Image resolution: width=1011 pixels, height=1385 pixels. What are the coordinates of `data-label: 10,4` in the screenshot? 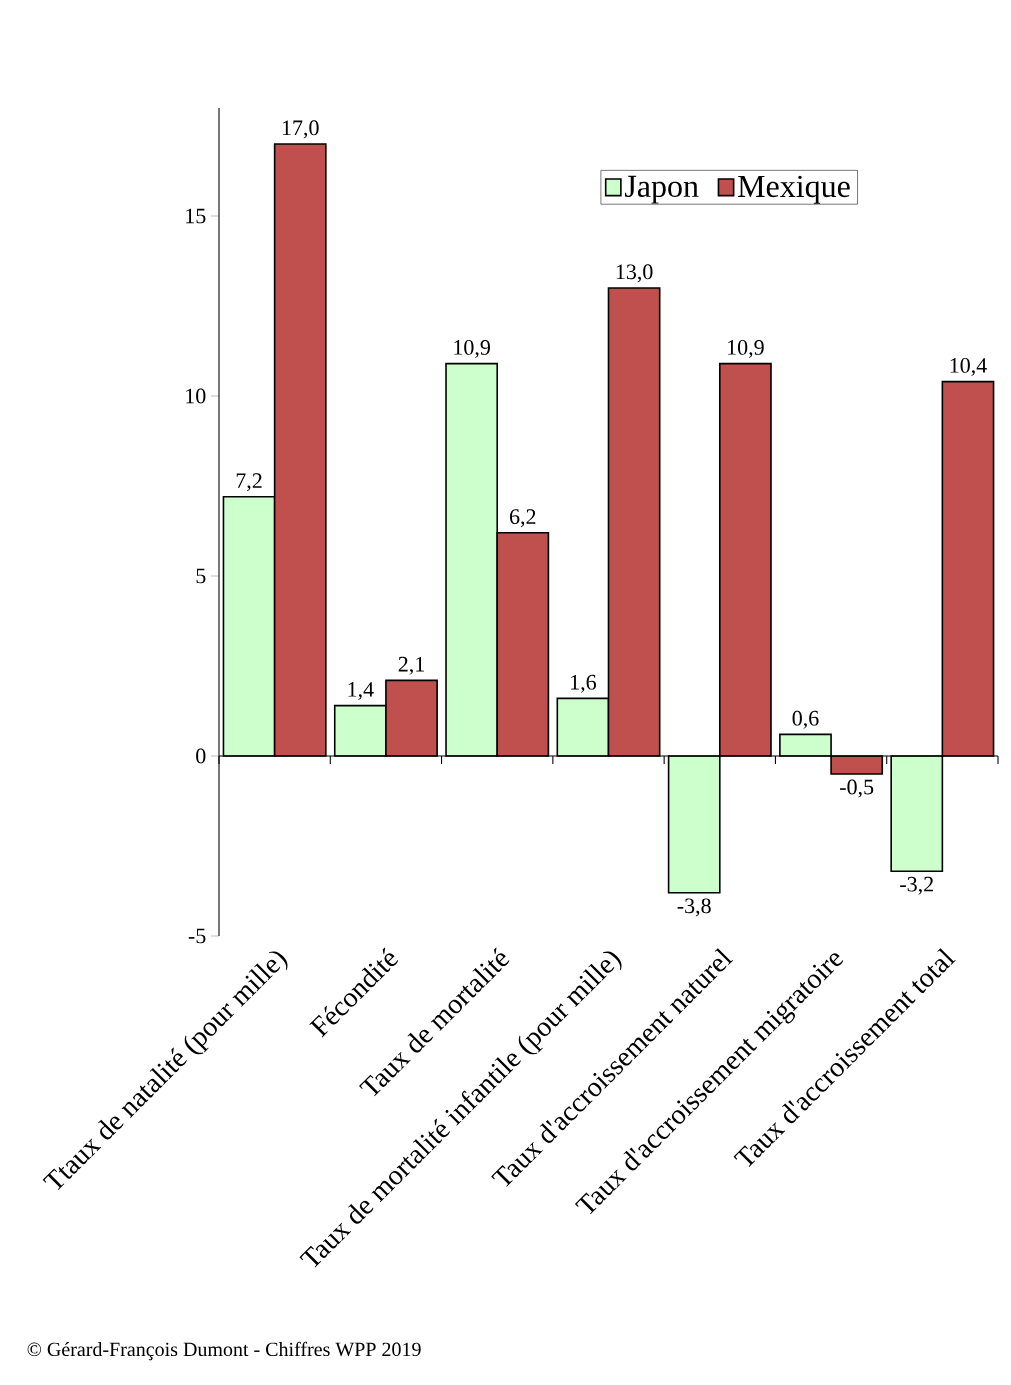 It's located at (968, 366).